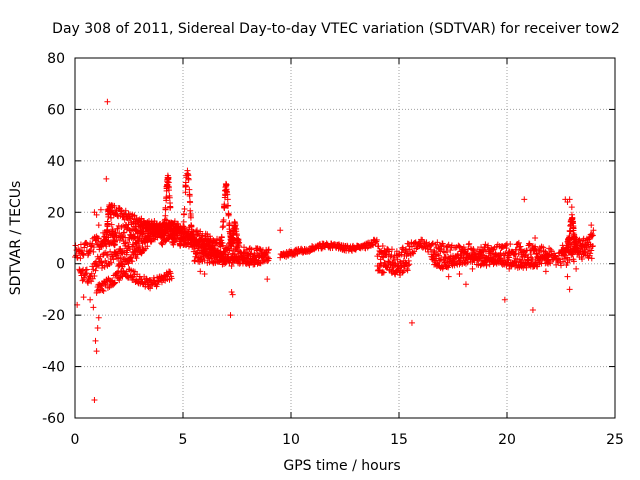 Image resolution: width=640 pixels, height=480 pixels. I want to click on y-axis-label: SDTVAR / TECUs, so click(16, 238).